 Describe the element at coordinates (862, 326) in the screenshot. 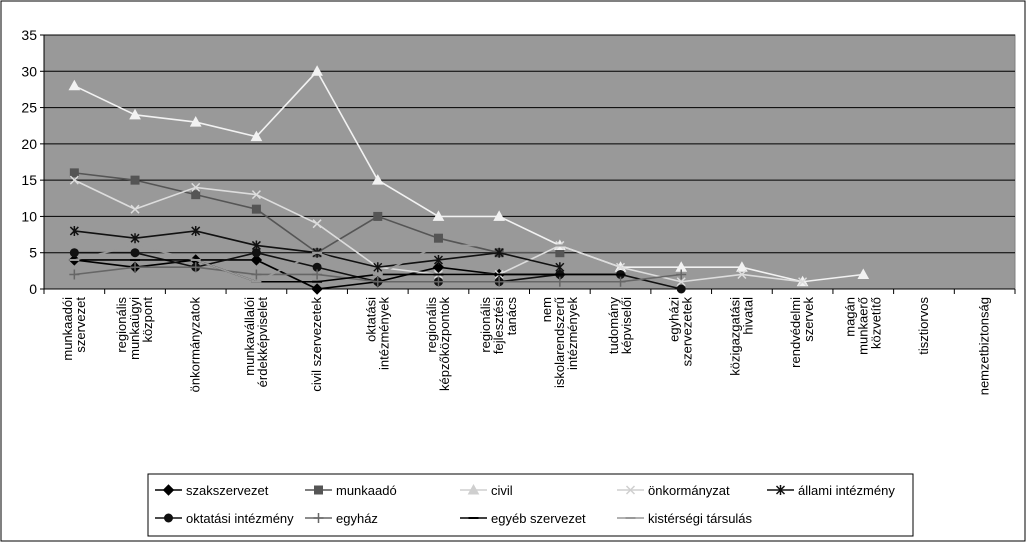

I see `x-tick-label: munkaerő` at that location.